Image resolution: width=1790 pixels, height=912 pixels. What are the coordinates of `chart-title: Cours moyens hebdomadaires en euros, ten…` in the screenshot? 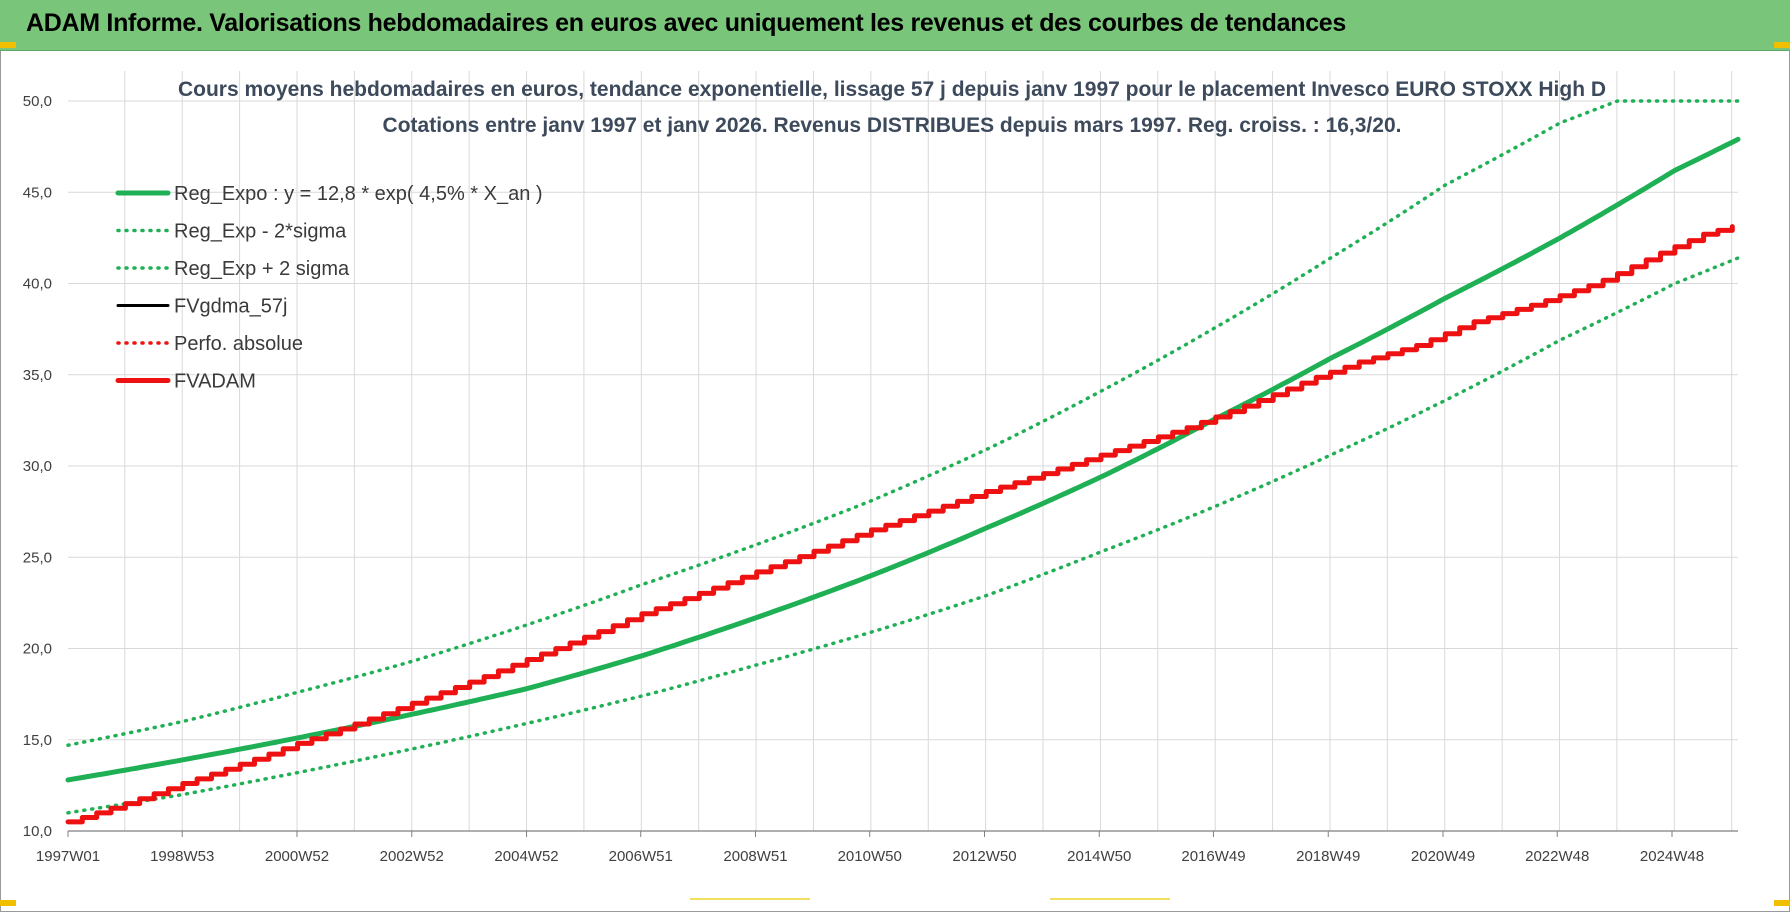 It's located at (892, 89).